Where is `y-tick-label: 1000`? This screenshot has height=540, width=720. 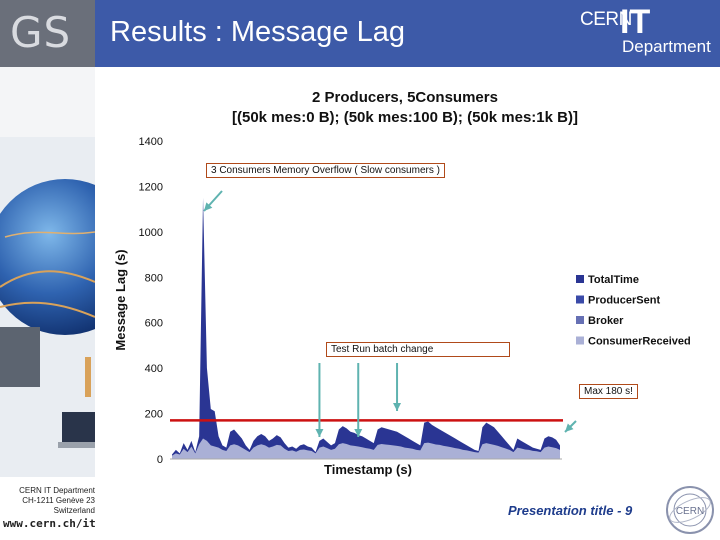
y-tick-label: 1000 is located at coordinates (151, 233).